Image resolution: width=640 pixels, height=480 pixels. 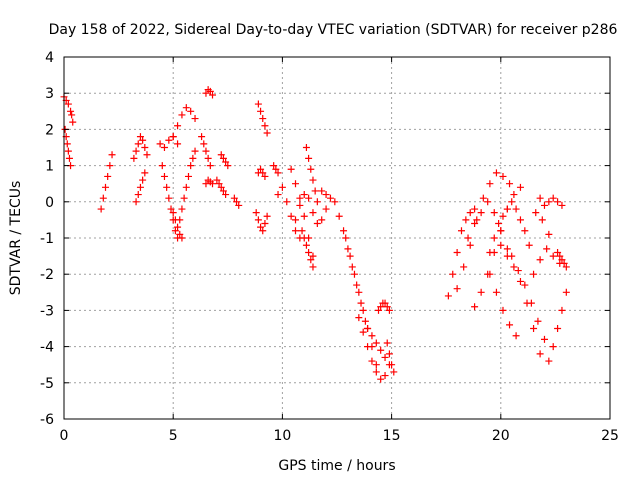 What do you see at coordinates (49, 130) in the screenshot?
I see `y-tick-label: 2` at bounding box center [49, 130].